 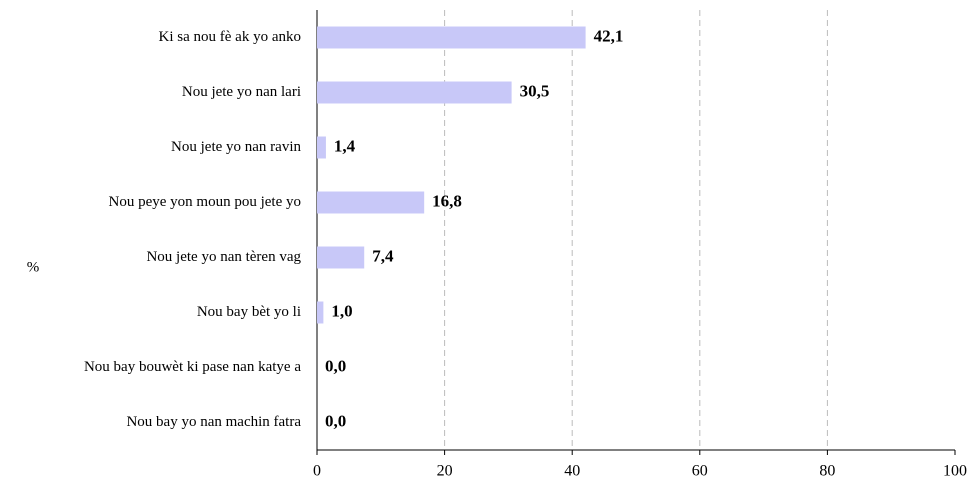 I want to click on y-tick-label: Nou bay bouwèt ki pase nan katye a, so click(x=192, y=367).